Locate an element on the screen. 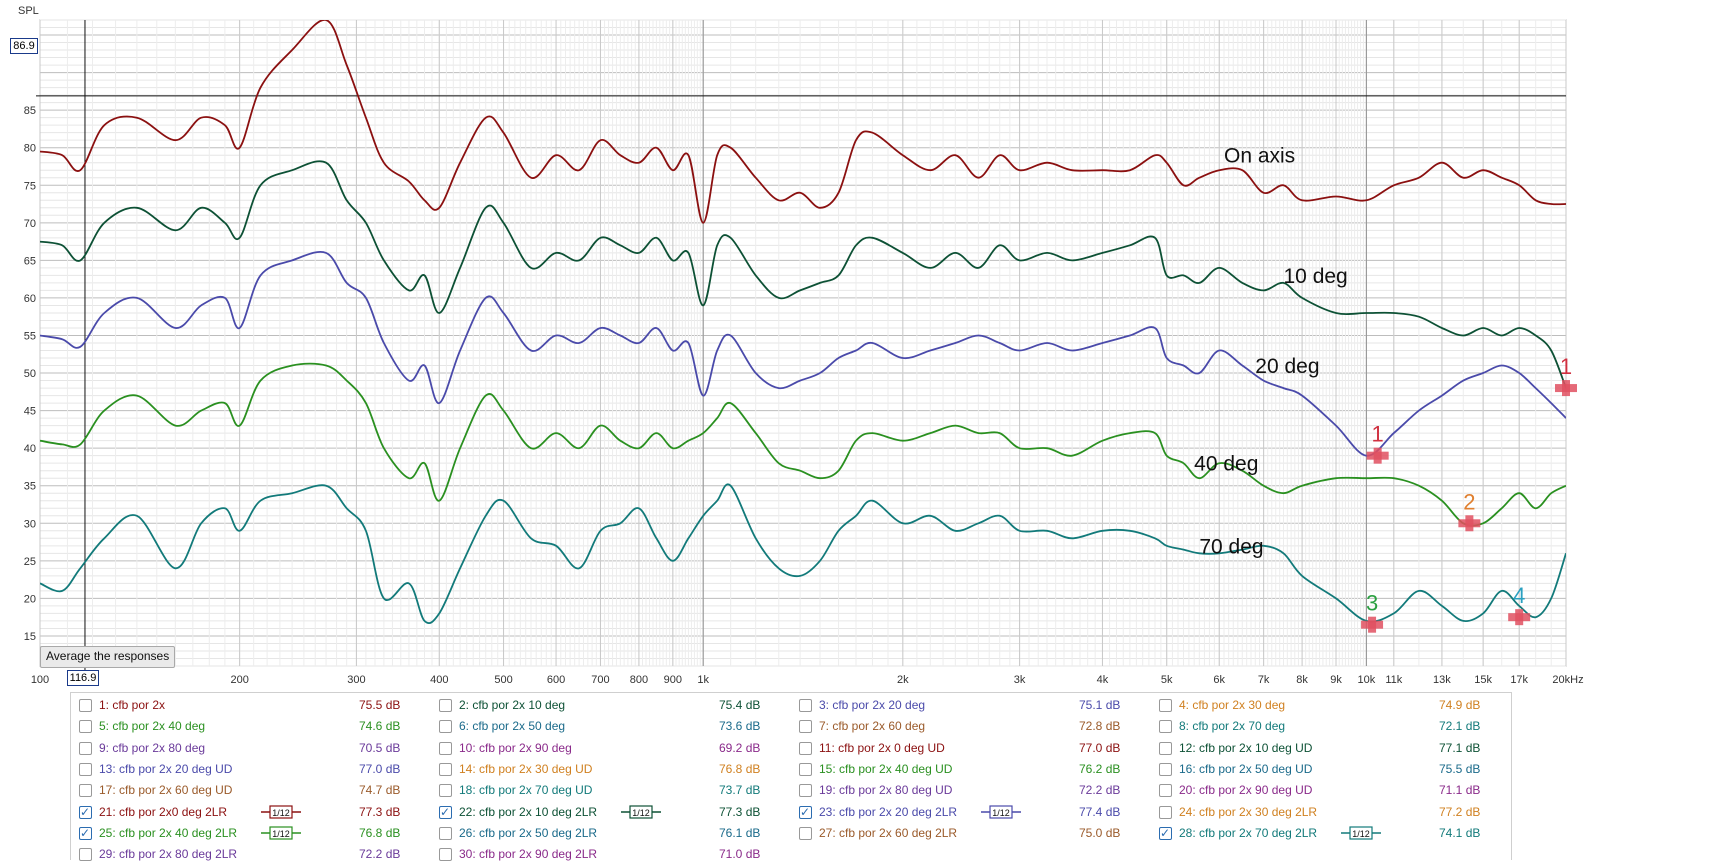 The height and width of the screenshot is (865, 1725). legend-item: 14: cfb por 2x 30 deg UD 76.8 dB is located at coordinates (606, 769).